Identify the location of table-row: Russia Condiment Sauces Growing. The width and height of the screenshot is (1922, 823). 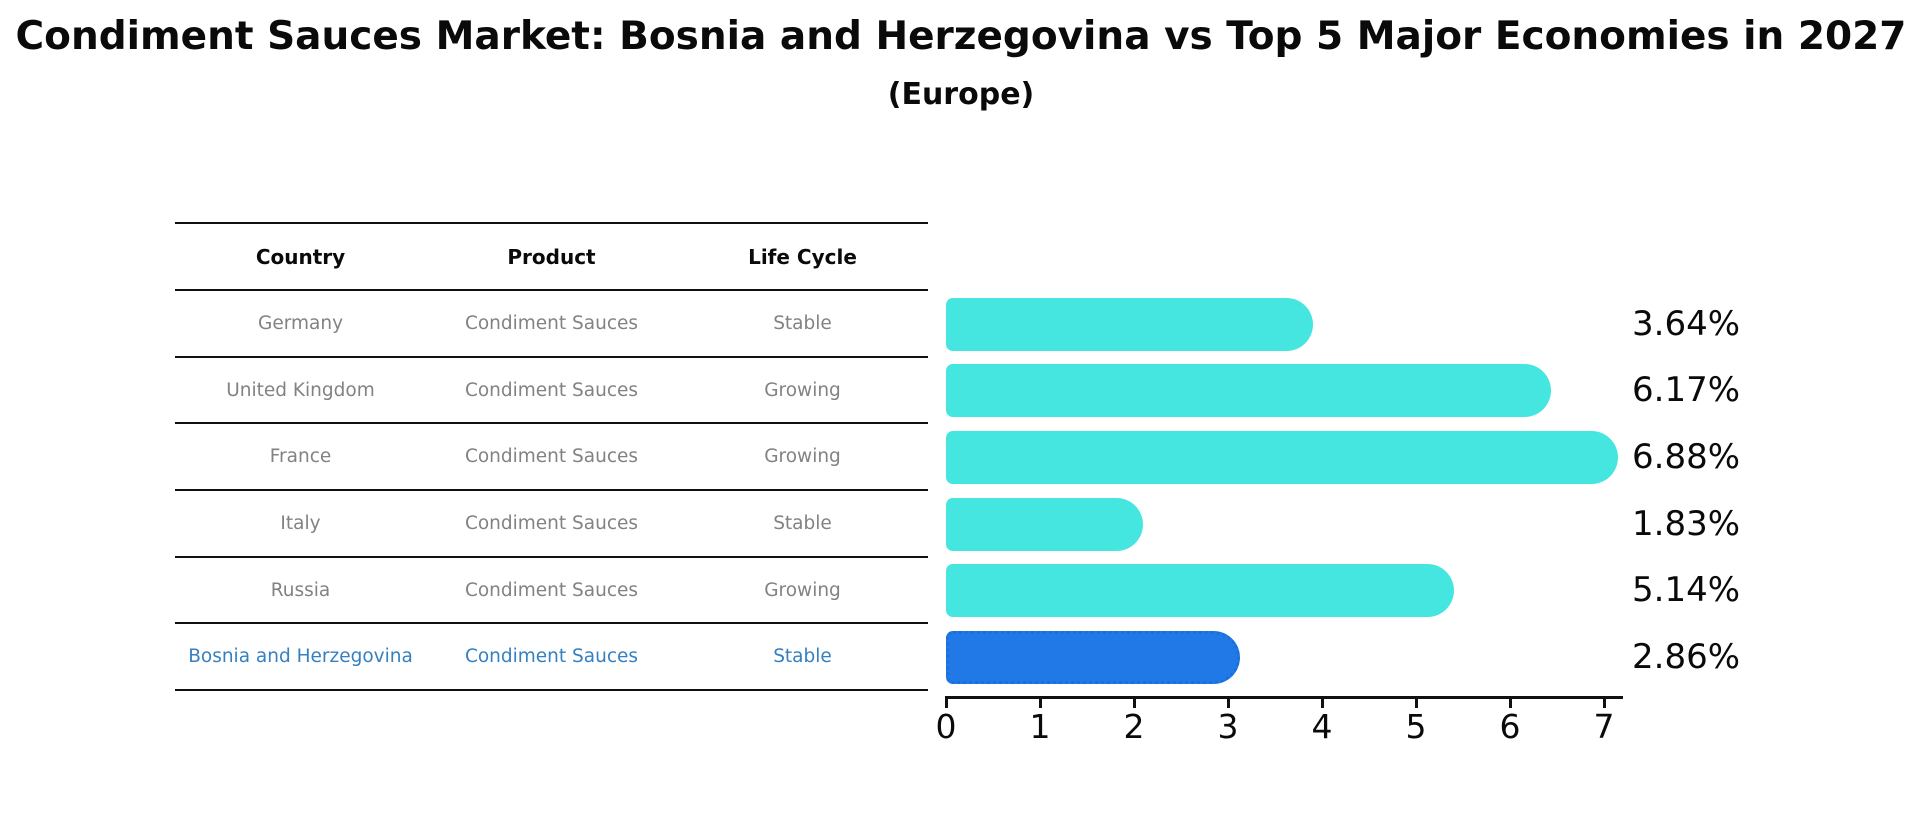
(551, 591).